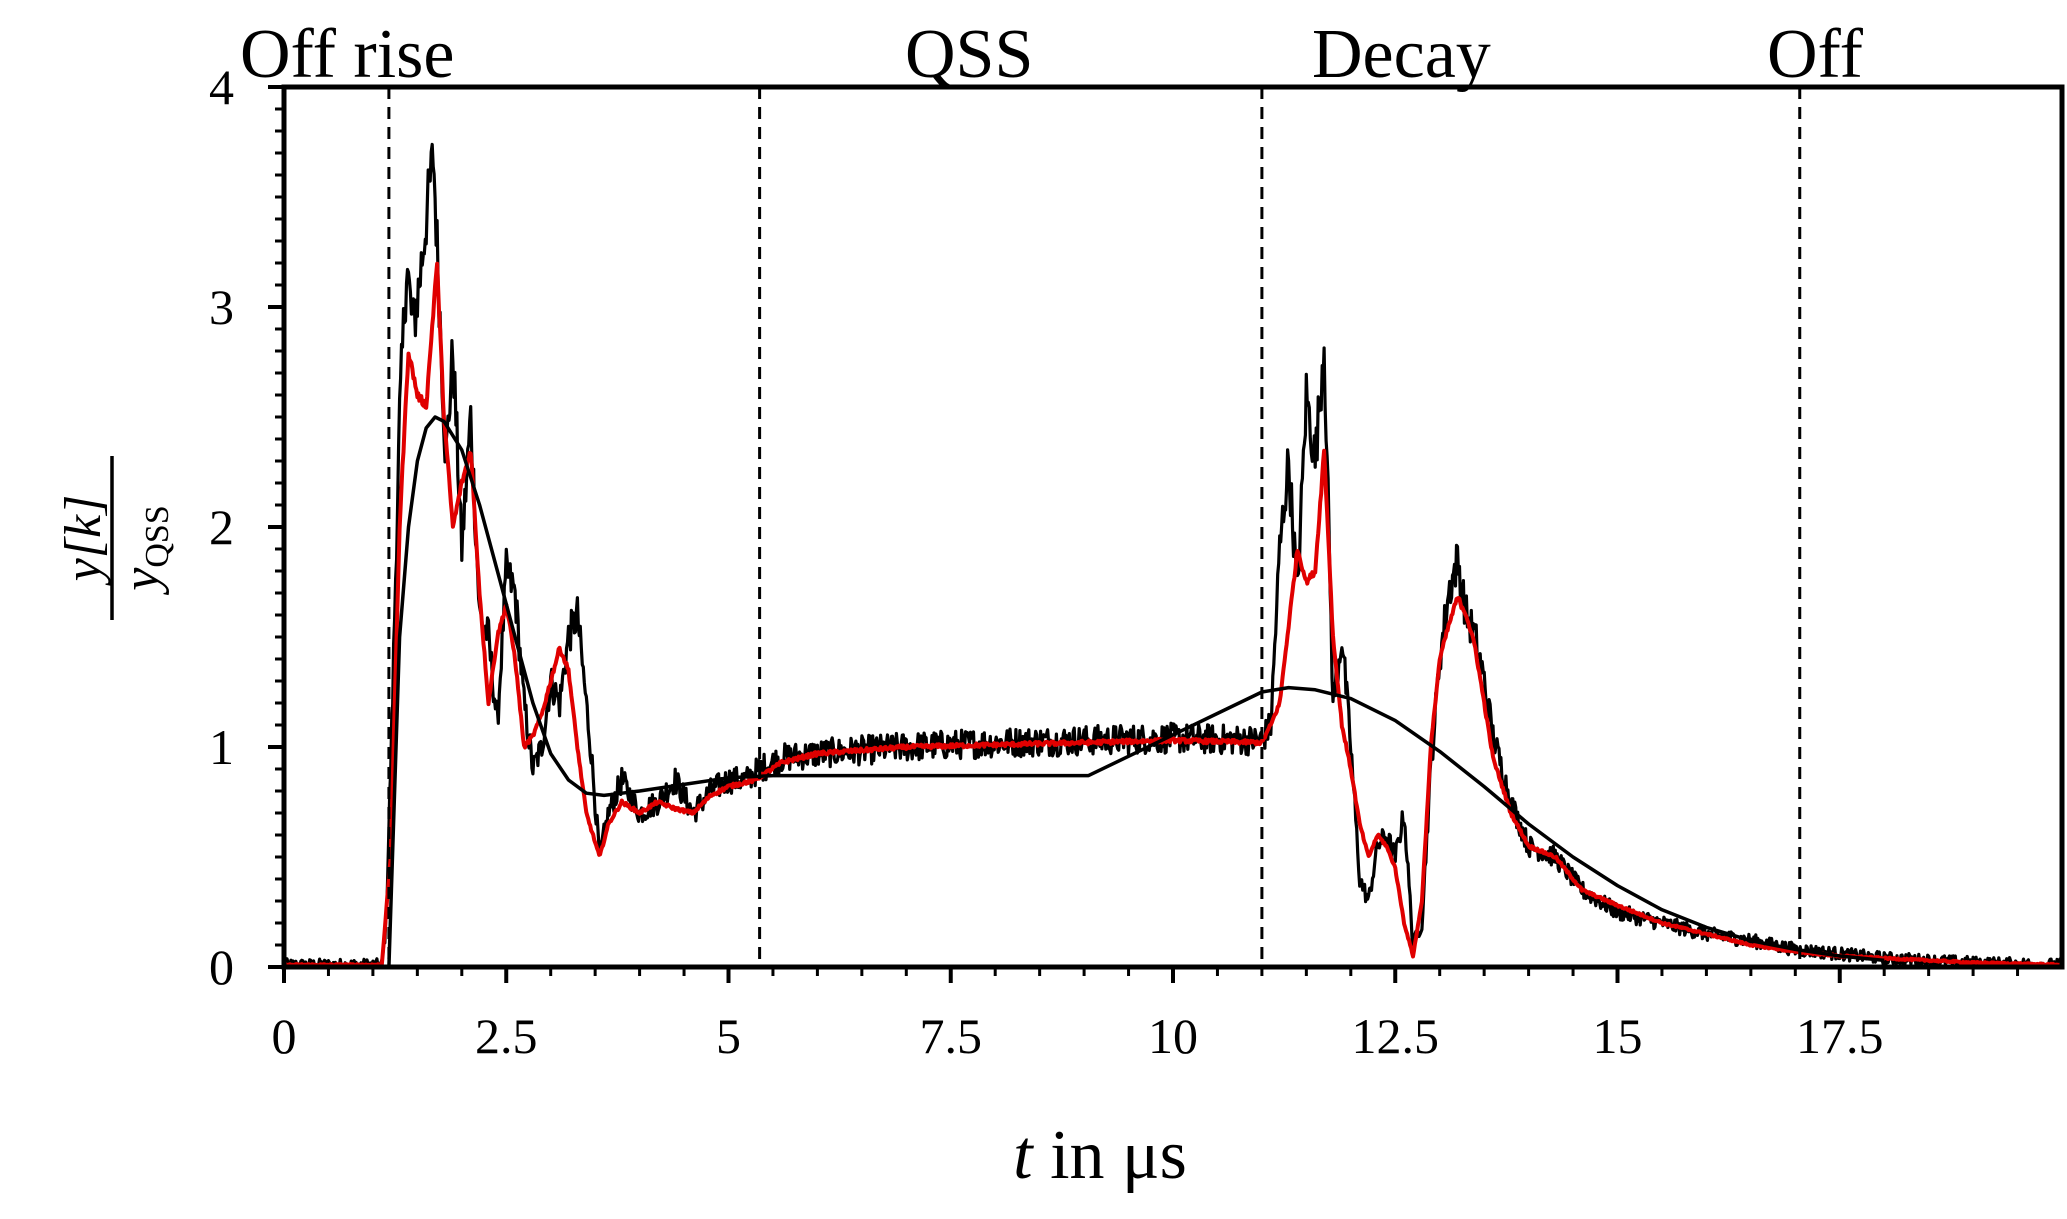  Describe the element at coordinates (1840, 1036) in the screenshot. I see `x-tick-label: 17.5` at that location.